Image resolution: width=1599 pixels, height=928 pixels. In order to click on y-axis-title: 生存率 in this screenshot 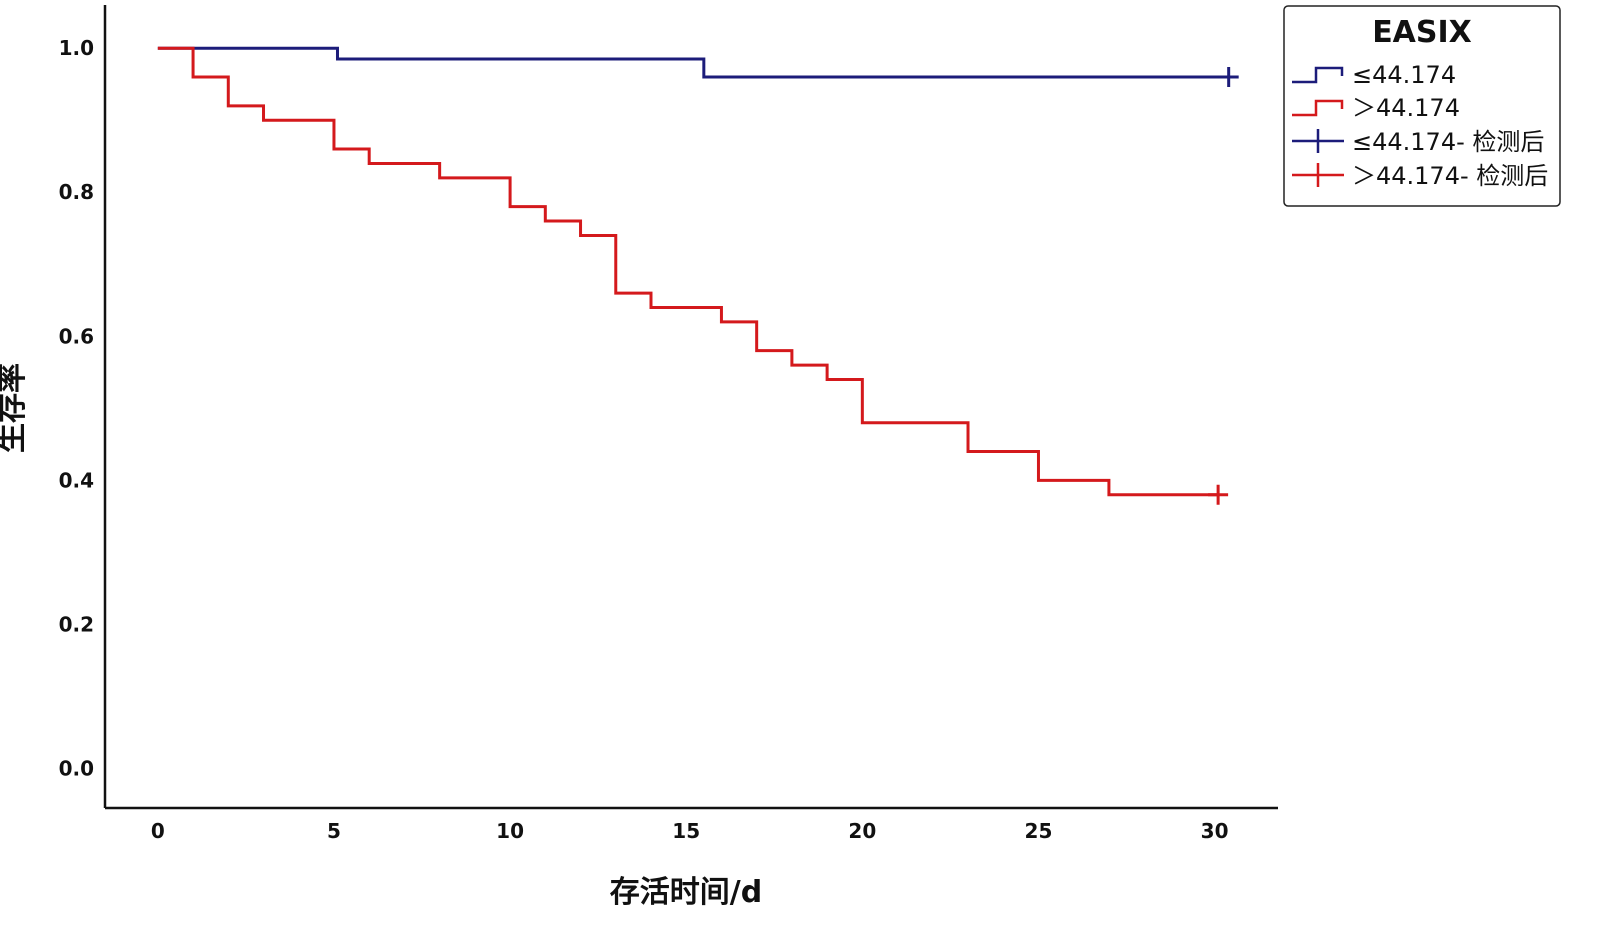, I will do `click(15, 408)`.